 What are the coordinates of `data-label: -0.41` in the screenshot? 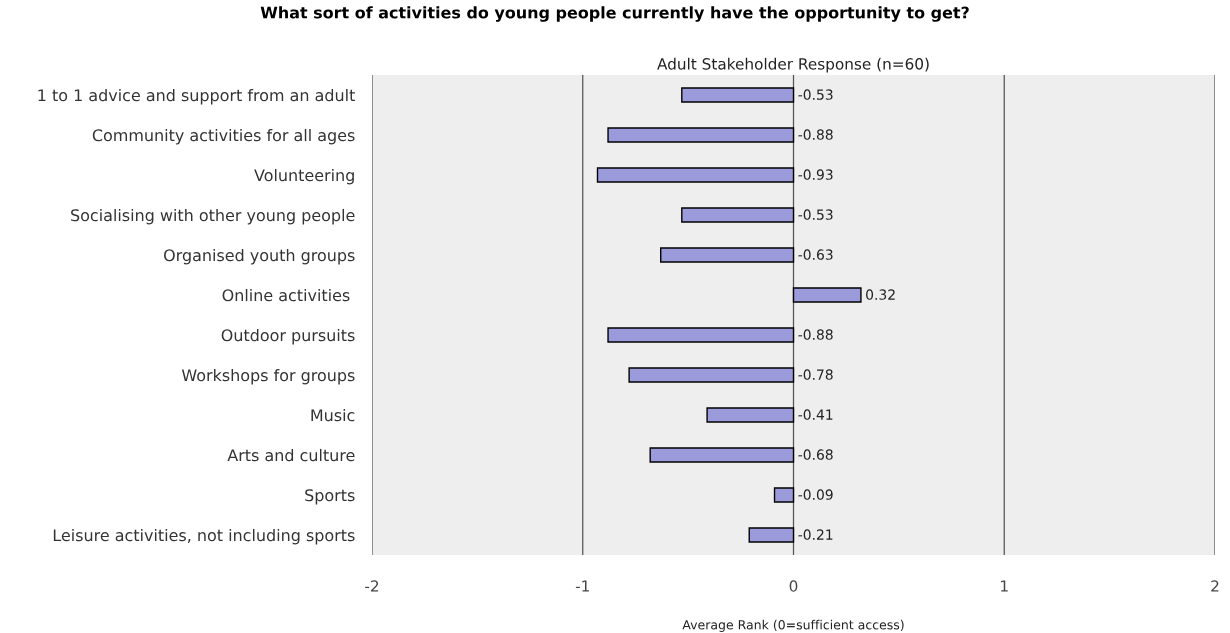 It's located at (815, 414).